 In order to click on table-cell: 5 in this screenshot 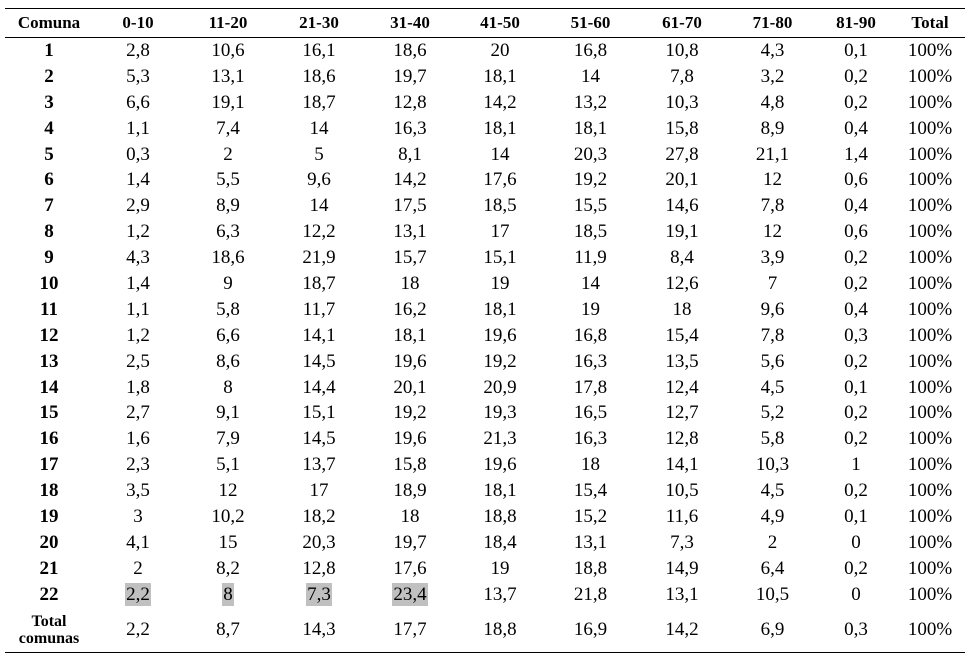, I will do `click(319, 154)`.